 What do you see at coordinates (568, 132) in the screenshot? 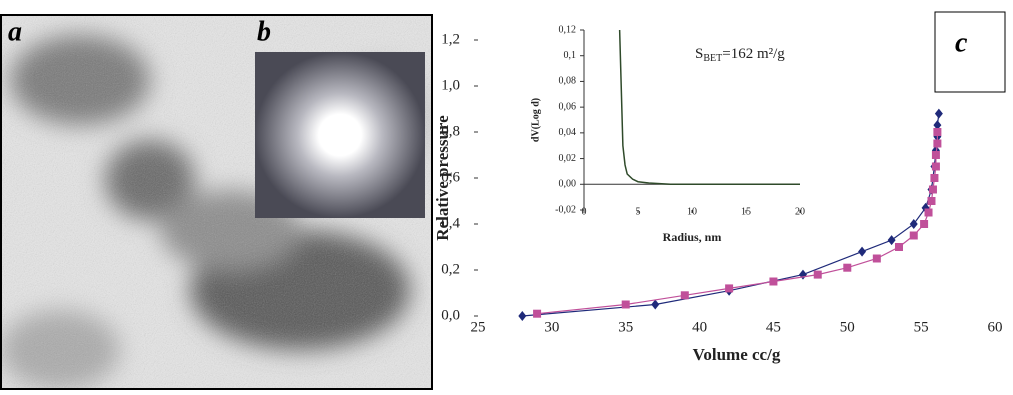
I see `y-tick-label: 0,04` at bounding box center [568, 132].